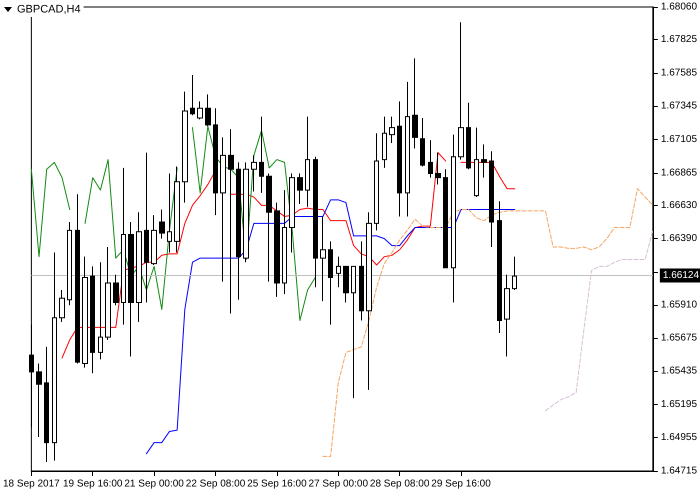 The image size is (700, 496). What do you see at coordinates (679, 371) in the screenshot?
I see `y-tick-label: 1.65435` at bounding box center [679, 371].